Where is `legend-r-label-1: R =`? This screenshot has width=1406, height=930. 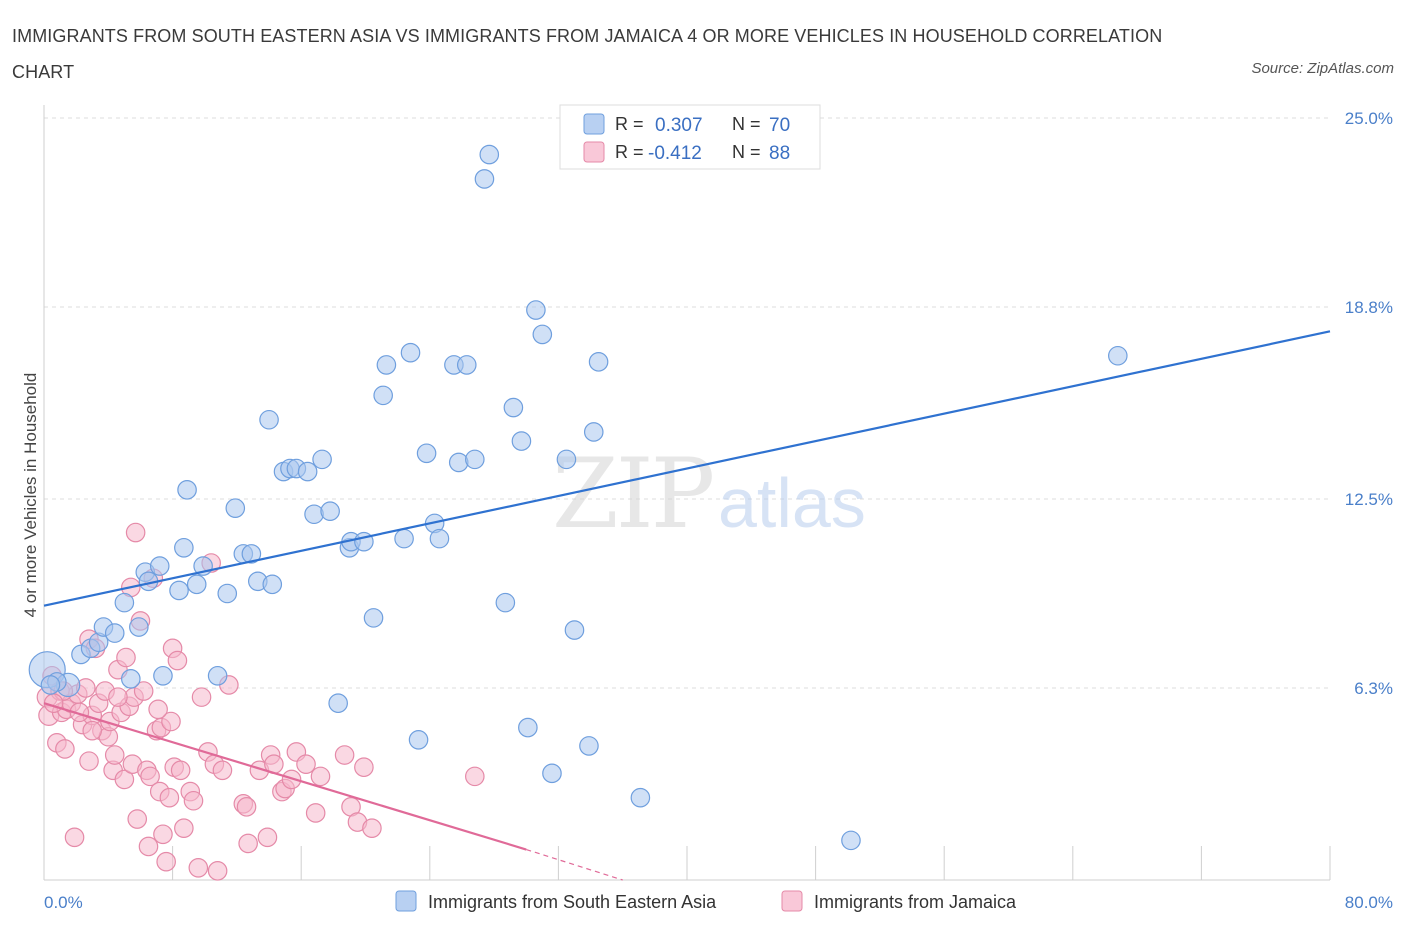 legend-r-label-1: R = is located at coordinates (629, 124).